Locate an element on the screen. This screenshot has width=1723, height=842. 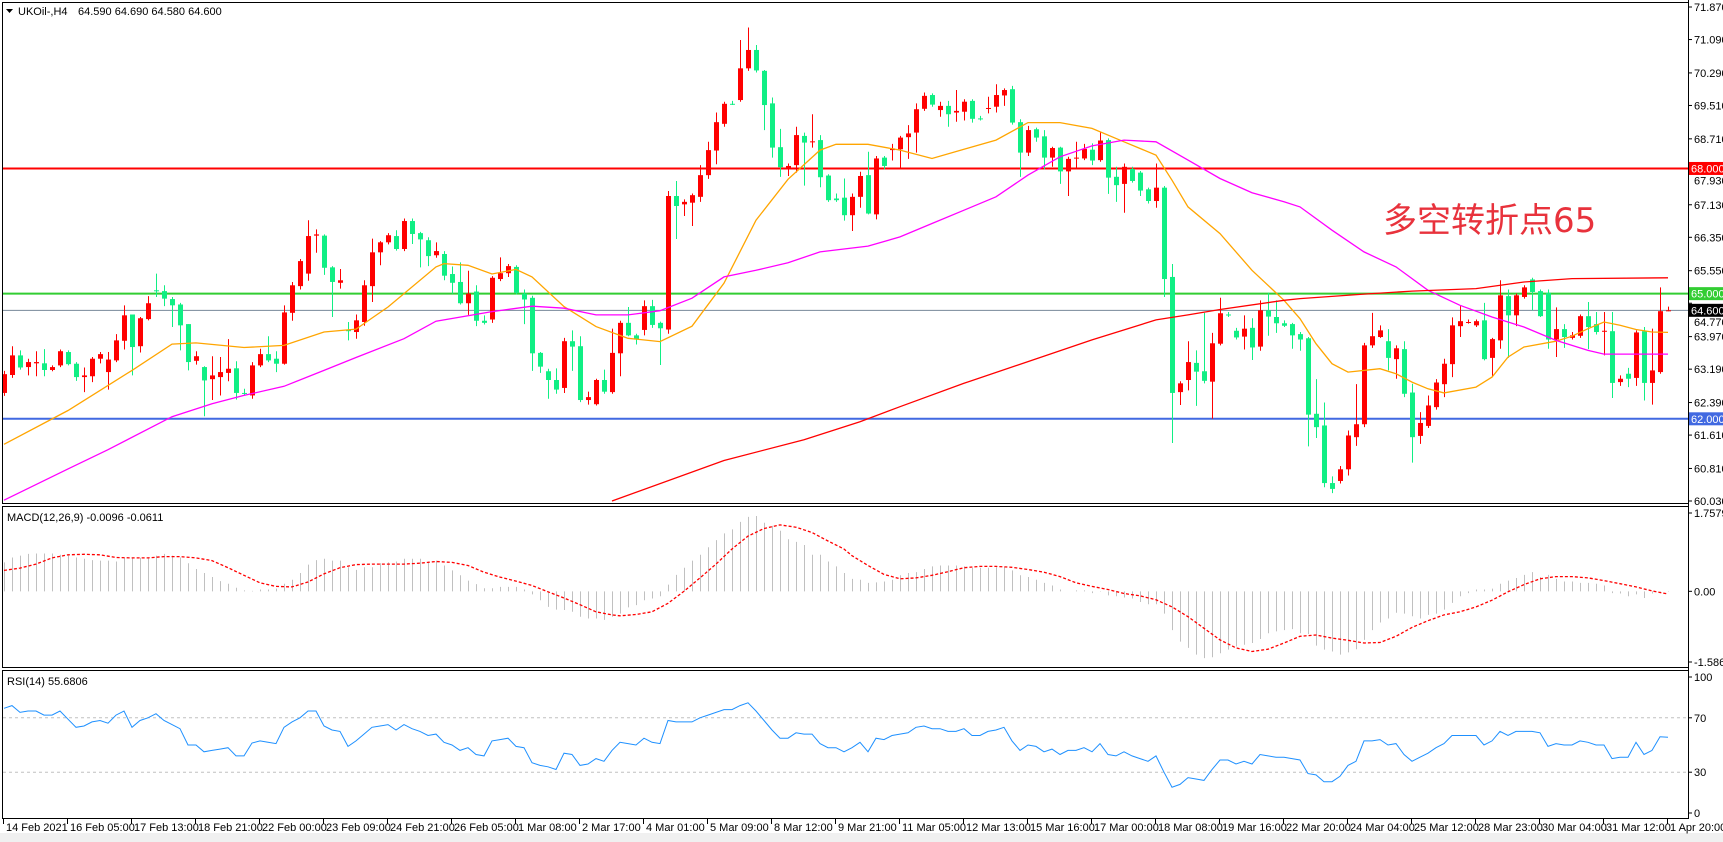
time-tick-label: 17 Feb 13:00 is located at coordinates (166, 828).